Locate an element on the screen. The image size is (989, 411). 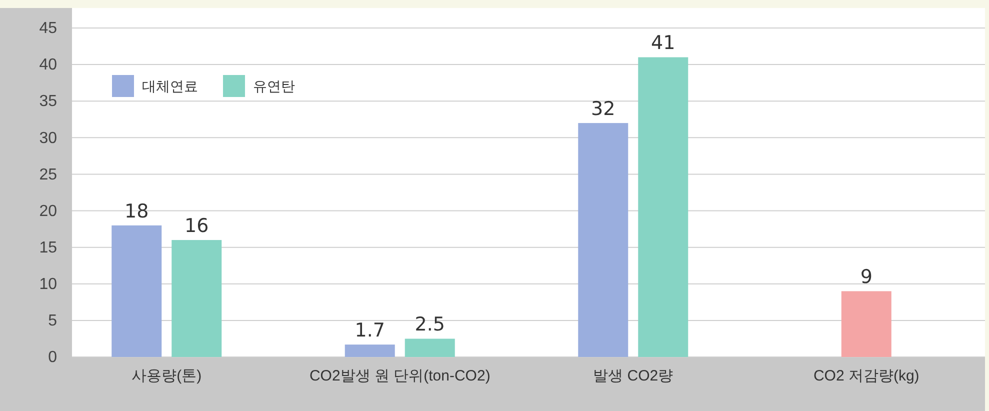
y-tick-label: 5 is located at coordinates (53, 321).